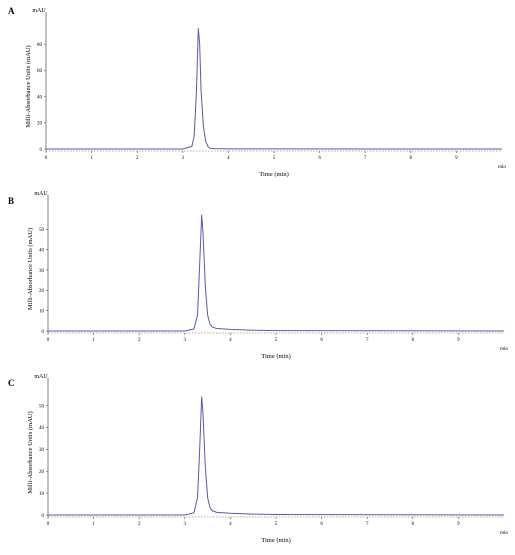 This screenshot has height=555, width=515. I want to click on y-tick-label: 80, so click(40, 45).